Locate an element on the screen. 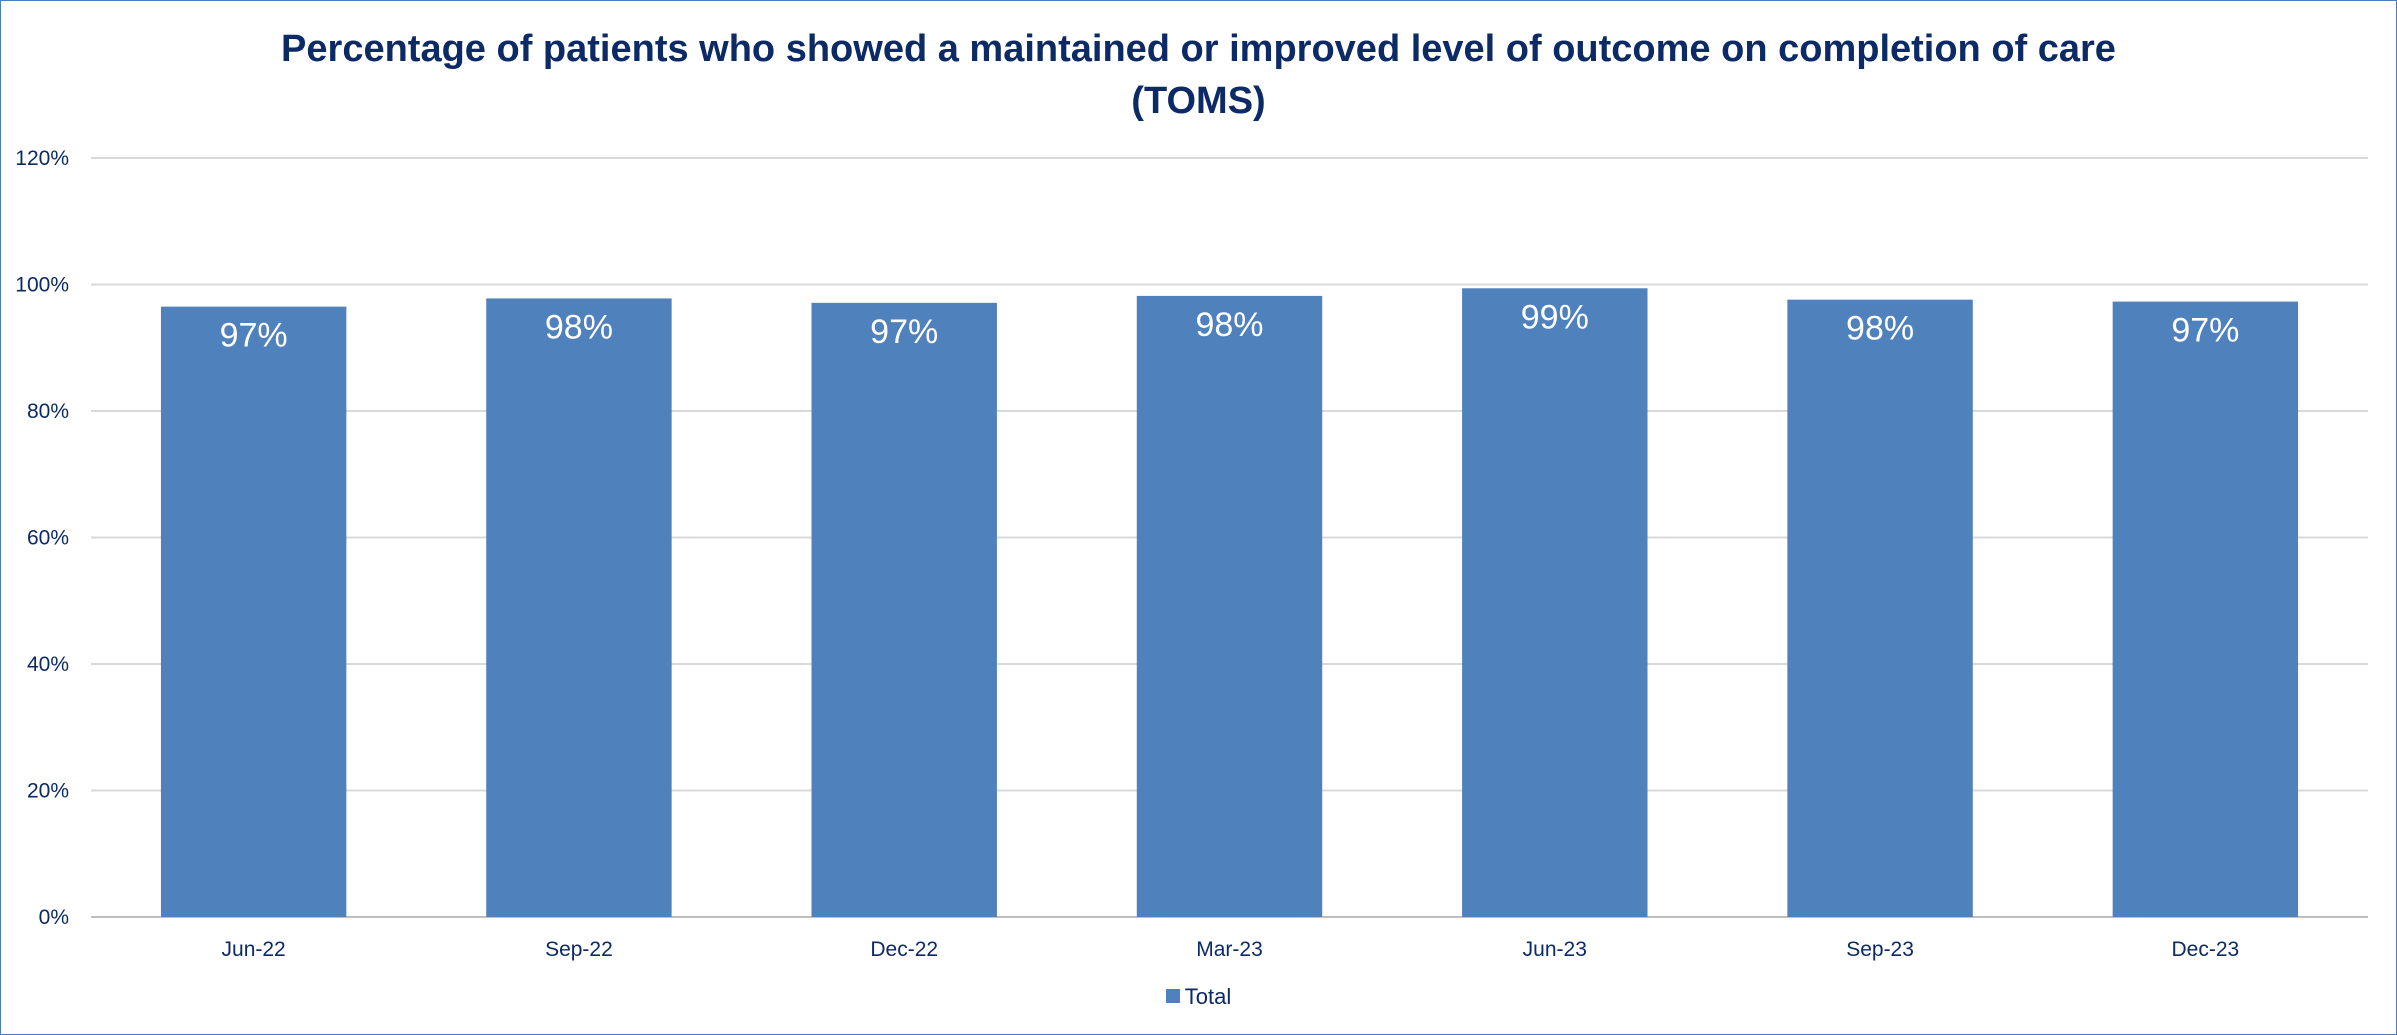 The image size is (2397, 1035). legend: Total is located at coordinates (1198, 997).